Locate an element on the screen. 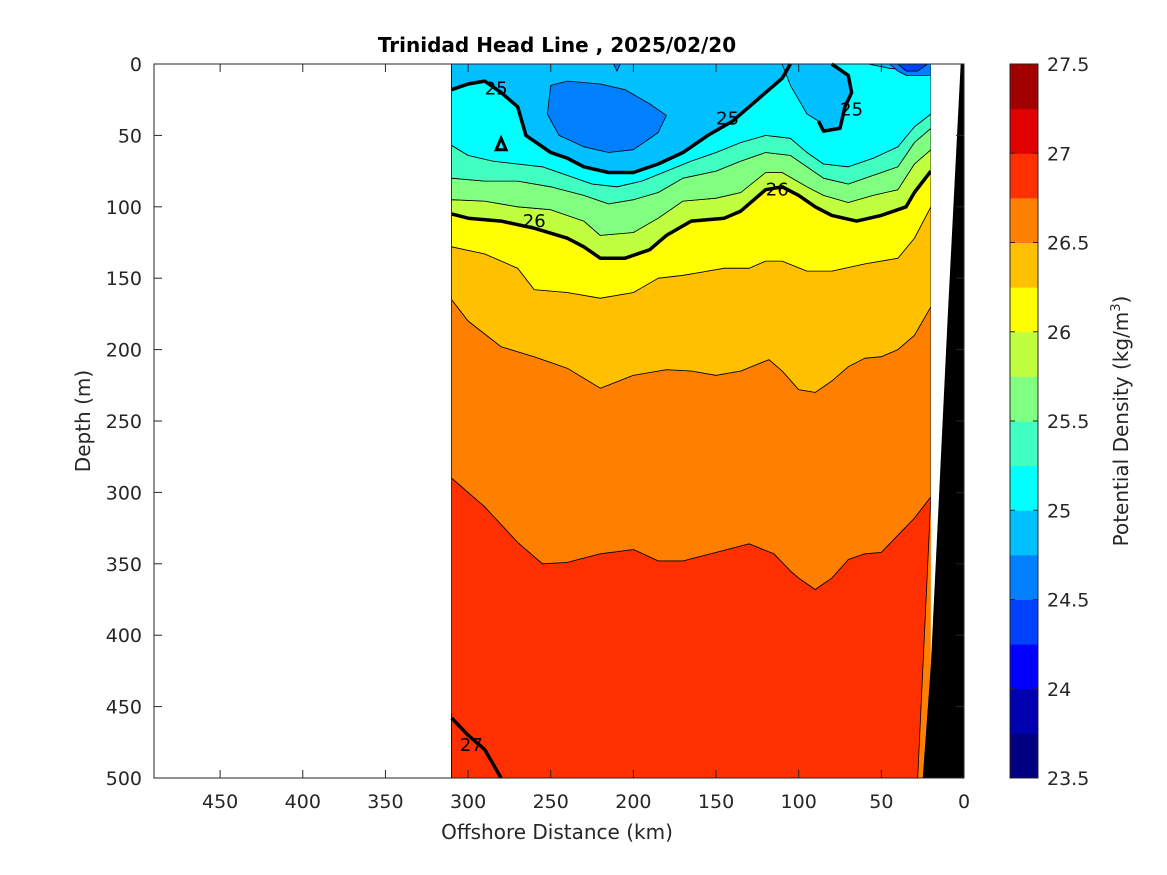 This screenshot has height=875, width=1167. density-band is located at coordinates (607, 116).